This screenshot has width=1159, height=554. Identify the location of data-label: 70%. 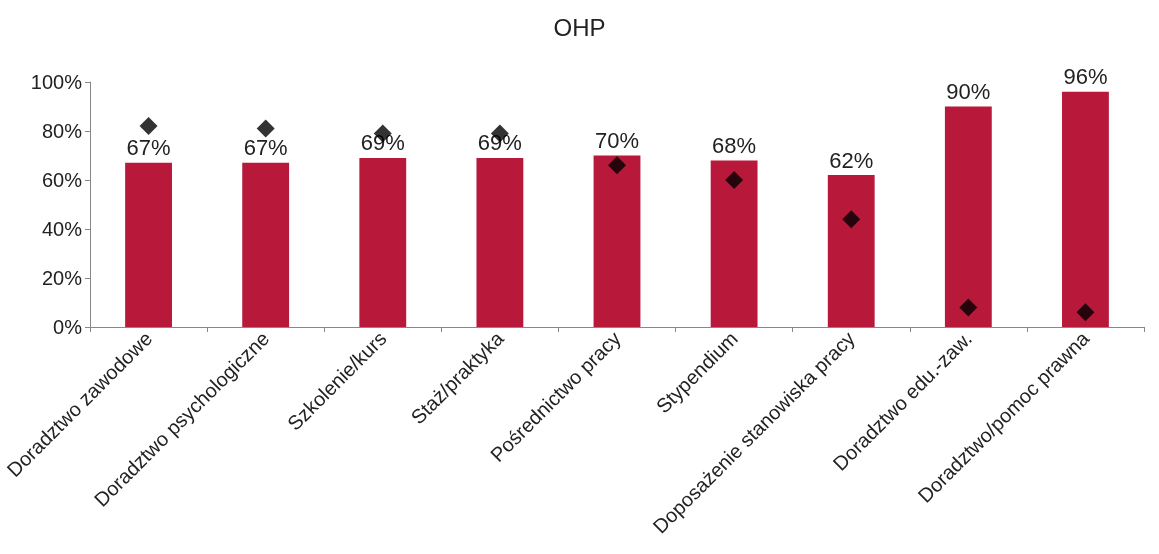
(617, 140).